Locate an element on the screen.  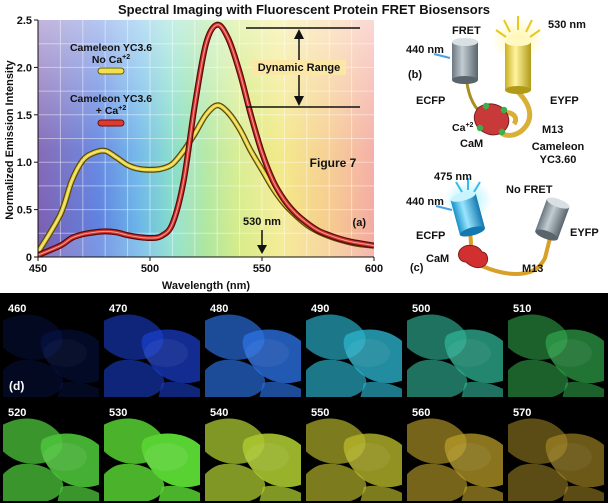
eyfp-label-top: EYFP is located at coordinates (564, 101).